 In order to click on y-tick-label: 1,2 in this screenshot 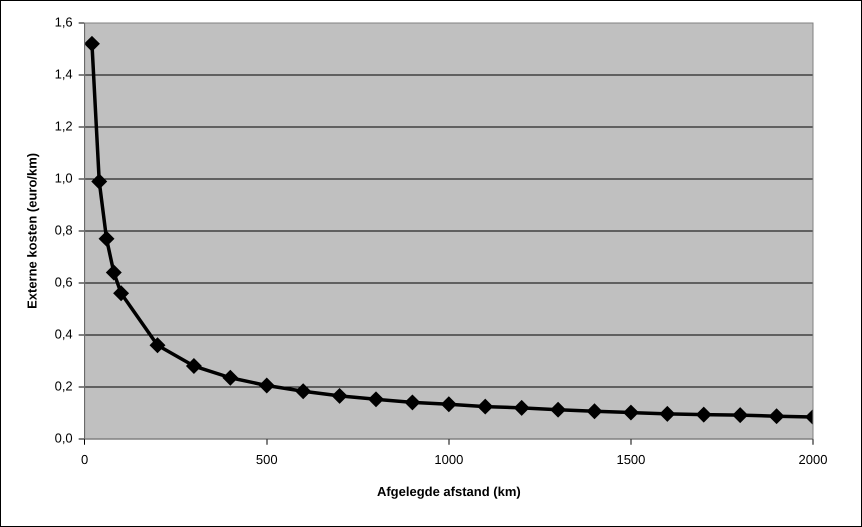, I will do `click(63, 126)`.